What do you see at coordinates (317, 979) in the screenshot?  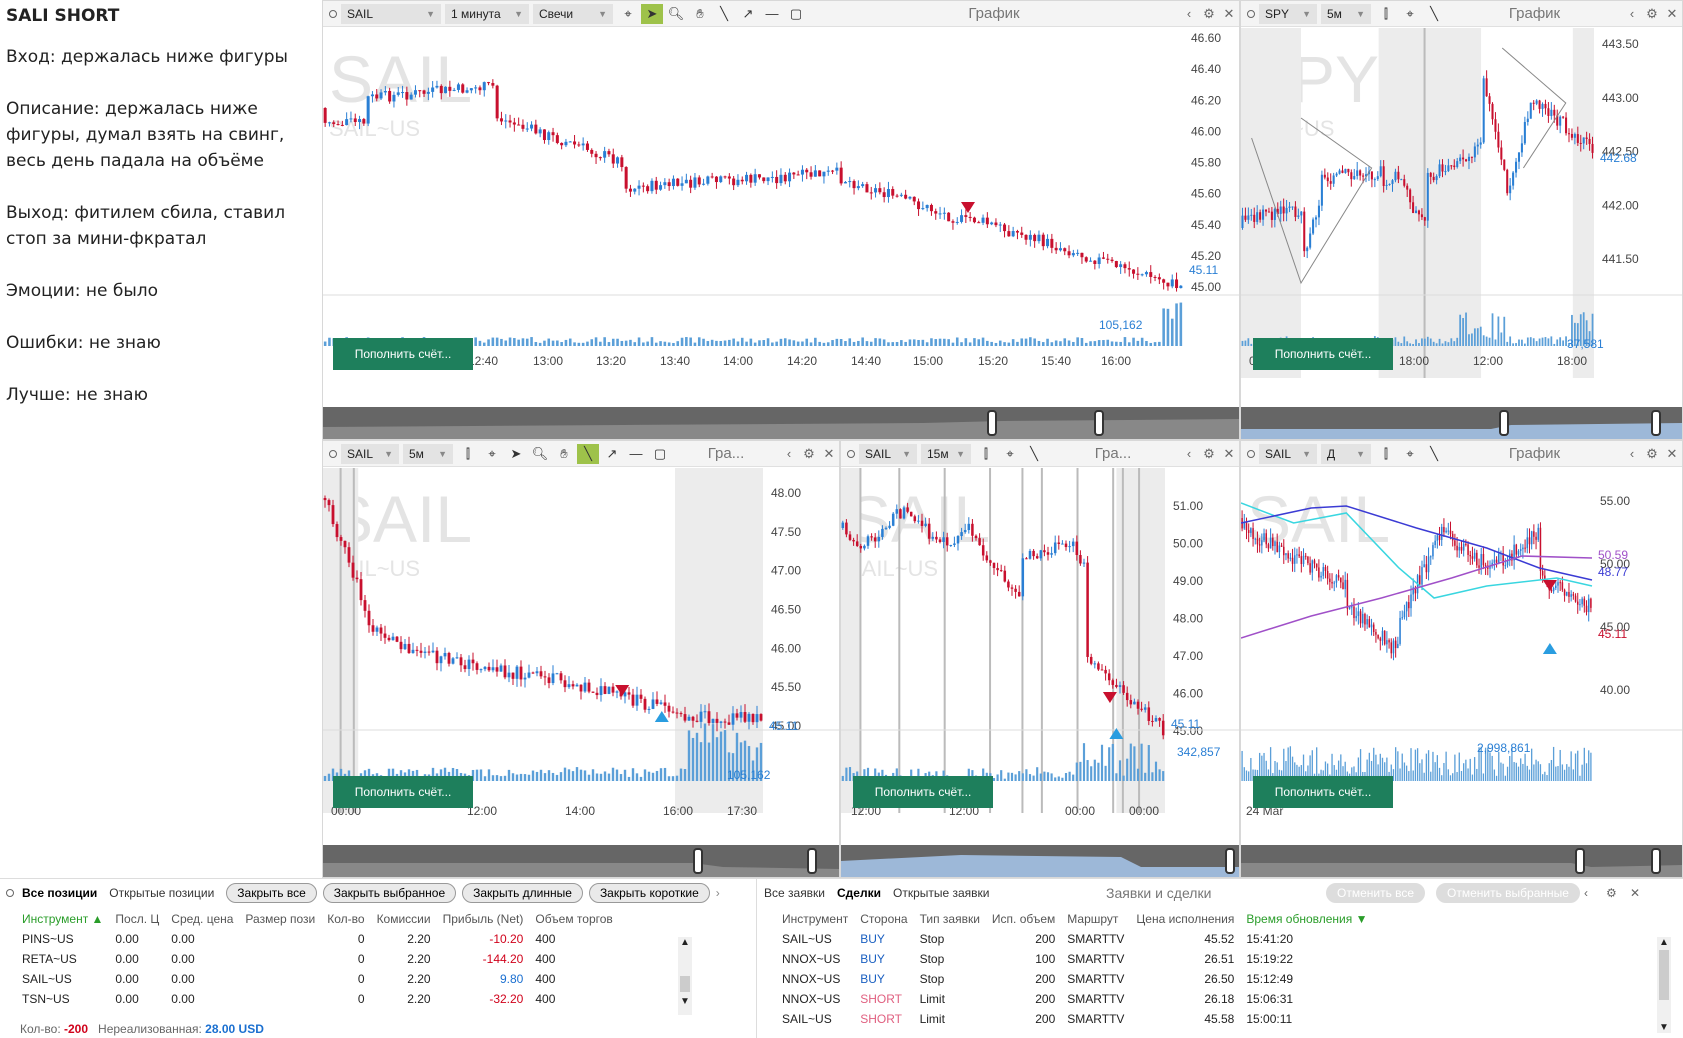 I see `table-row: SAIL~US 0.00 0.00 0 2.20 9.80 400` at bounding box center [317, 979].